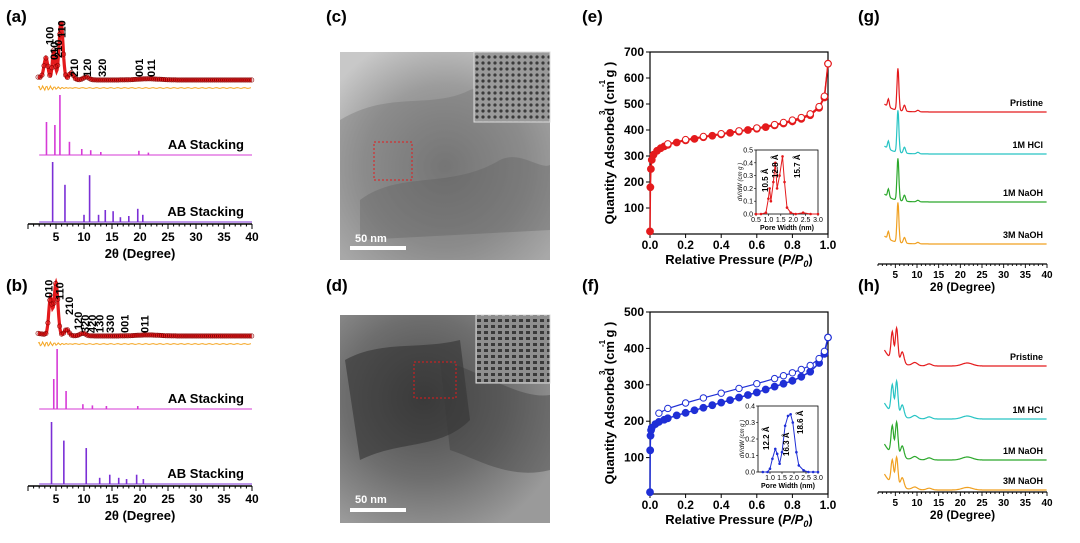  What do you see at coordinates (79, 321) in the screenshot?
I see `miller-index-label: 120` at bounding box center [79, 321].